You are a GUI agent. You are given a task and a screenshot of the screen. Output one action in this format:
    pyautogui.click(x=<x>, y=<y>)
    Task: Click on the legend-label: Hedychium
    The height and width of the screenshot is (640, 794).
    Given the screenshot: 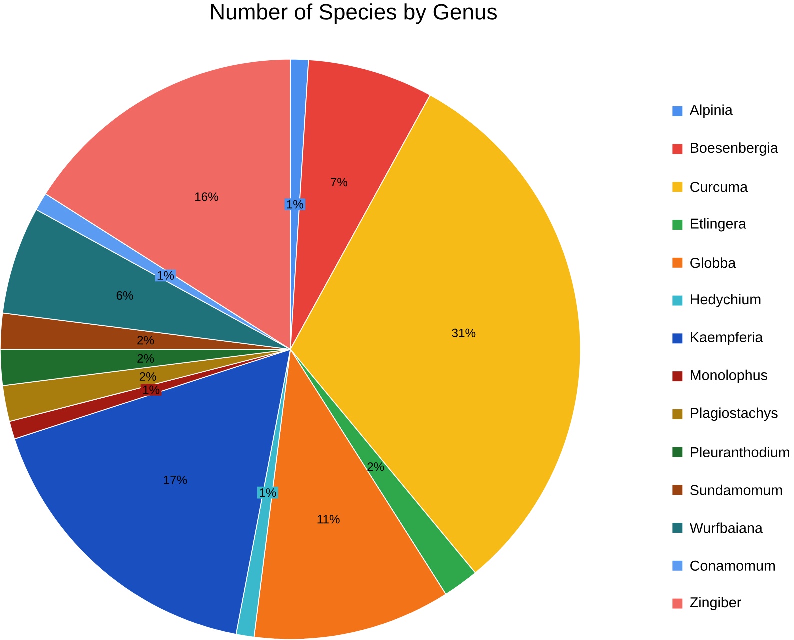 What is the action you would take?
    pyautogui.click(x=726, y=301)
    